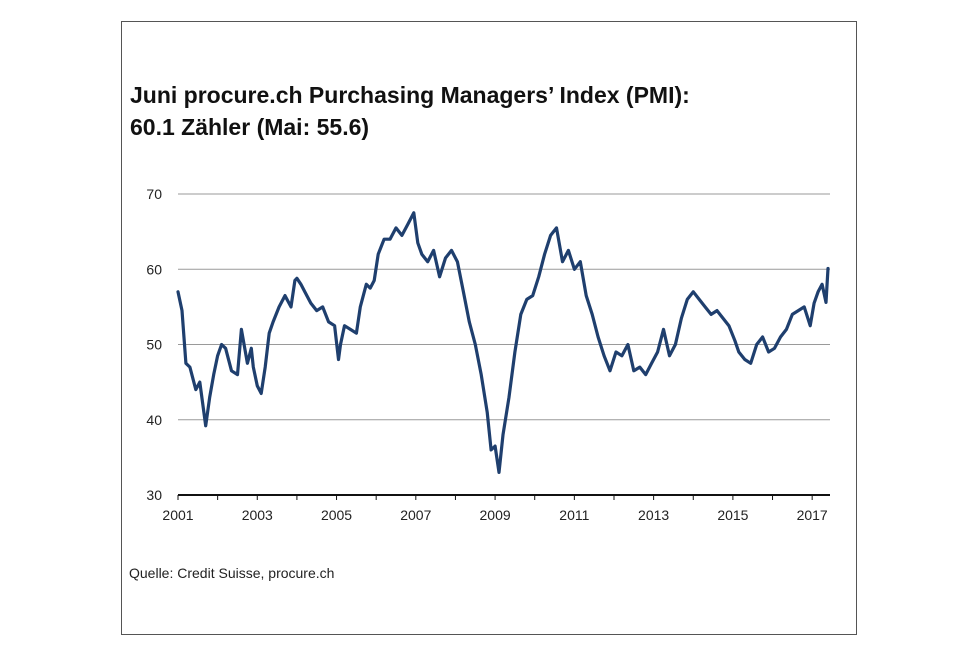 The width and height of the screenshot is (980, 654). What do you see at coordinates (154, 269) in the screenshot?
I see `y-tick-label: 60` at bounding box center [154, 269].